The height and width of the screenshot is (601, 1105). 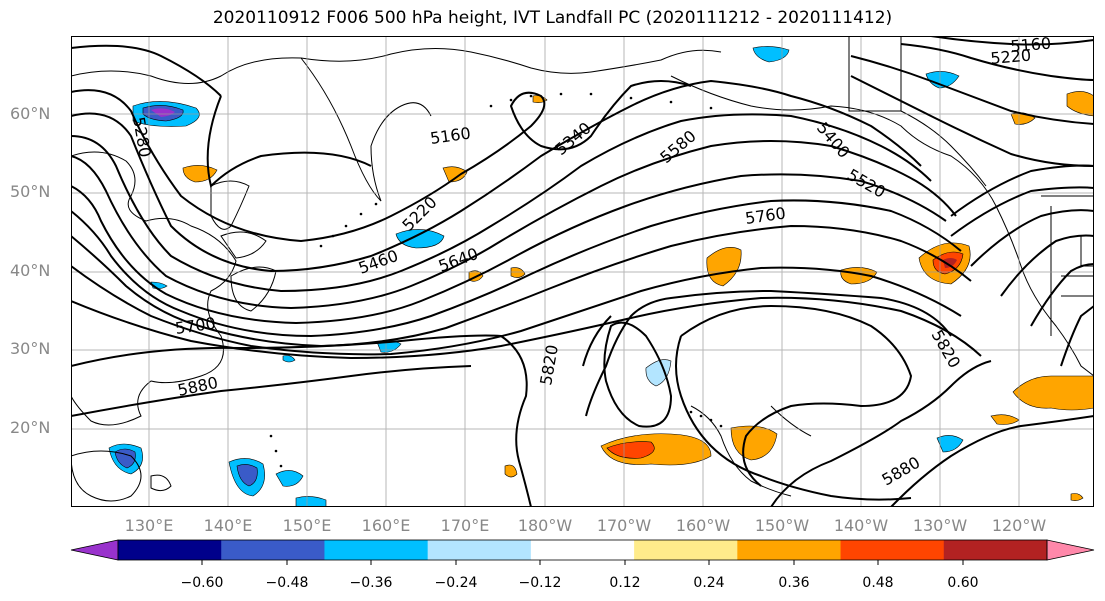 I want to click on lat-label-40n: 40°N, so click(x=30, y=270).